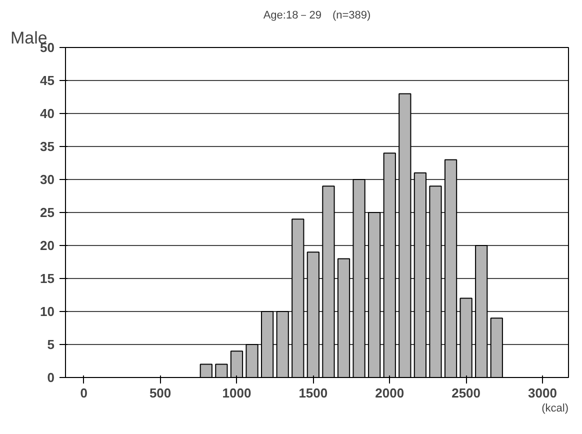 This screenshot has width=582, height=434. Describe the element at coordinates (160, 393) in the screenshot. I see `x-tick-label: 500` at that location.